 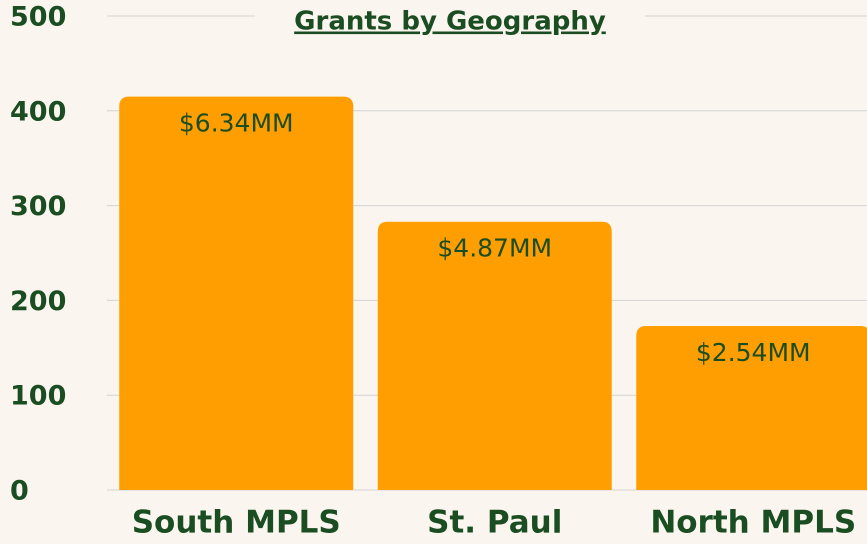 What do you see at coordinates (753, 352) in the screenshot?
I see `data-label: $2.54MM` at bounding box center [753, 352].